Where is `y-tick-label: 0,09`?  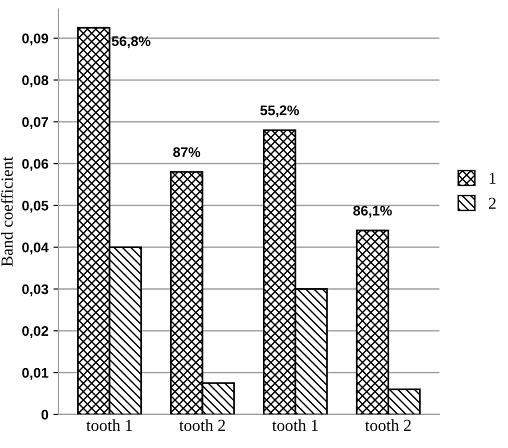 y-tick-label: 0,09 is located at coordinates (35, 40).